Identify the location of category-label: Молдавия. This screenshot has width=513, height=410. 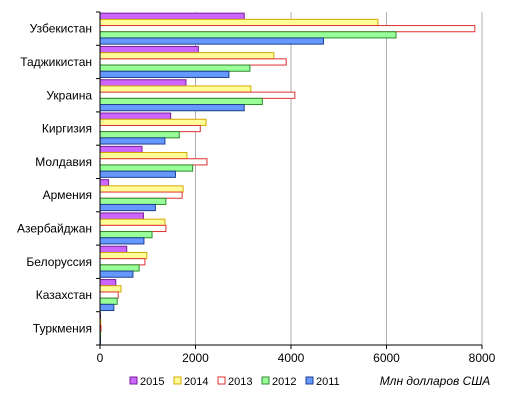
(63, 162).